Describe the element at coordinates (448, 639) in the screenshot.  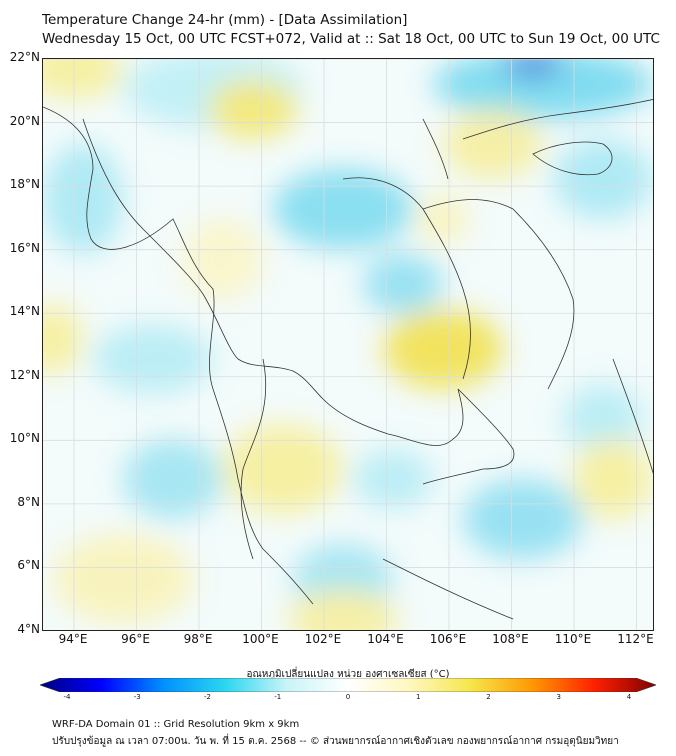
I see `longitude-label: 106°E` at that location.